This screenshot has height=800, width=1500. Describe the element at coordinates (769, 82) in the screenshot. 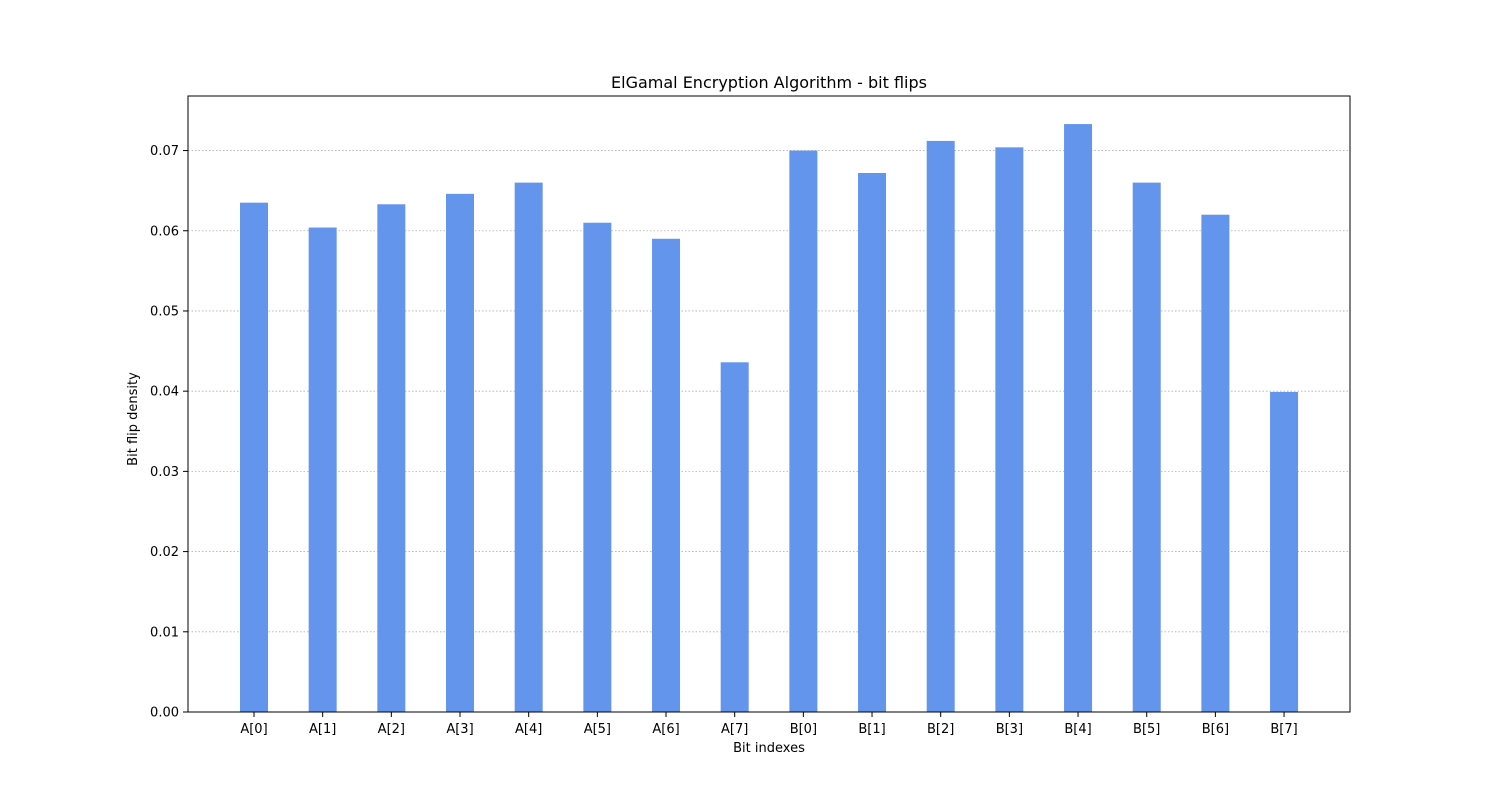

I see `chart-title: ElGamal Encryption Algorithm - bit flips` at that location.